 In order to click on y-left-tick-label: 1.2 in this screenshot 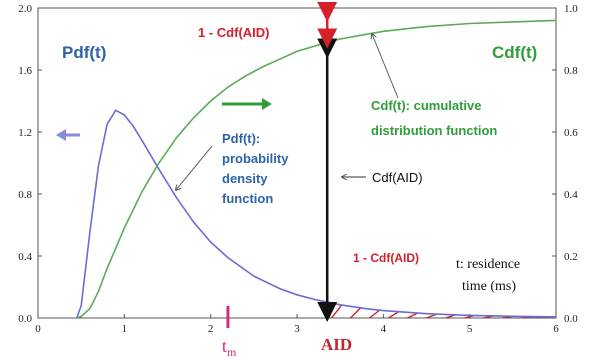, I will do `click(25, 133)`.